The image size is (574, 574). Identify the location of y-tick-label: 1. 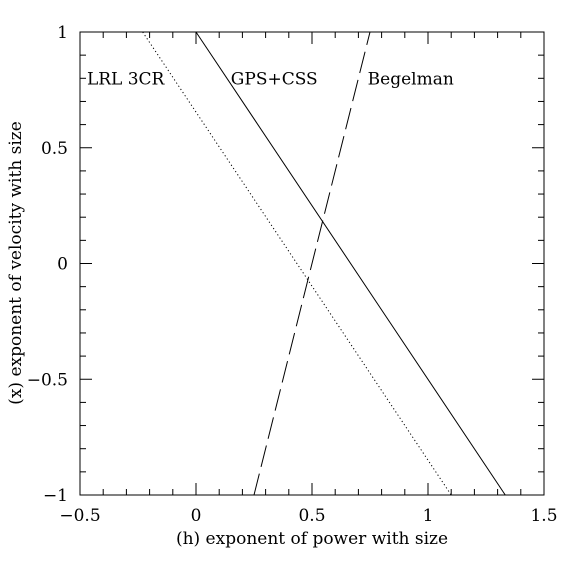
(62, 33).